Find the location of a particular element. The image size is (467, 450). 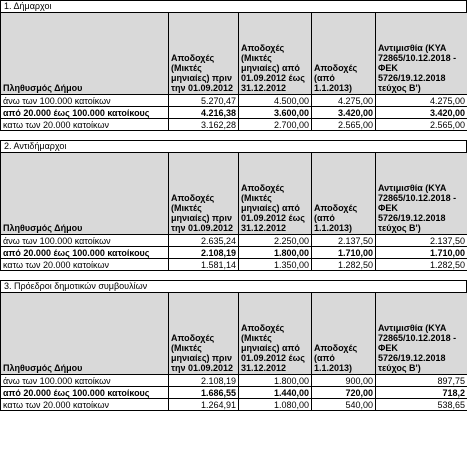

cell-v2: 4.500,00 is located at coordinates (275, 100).